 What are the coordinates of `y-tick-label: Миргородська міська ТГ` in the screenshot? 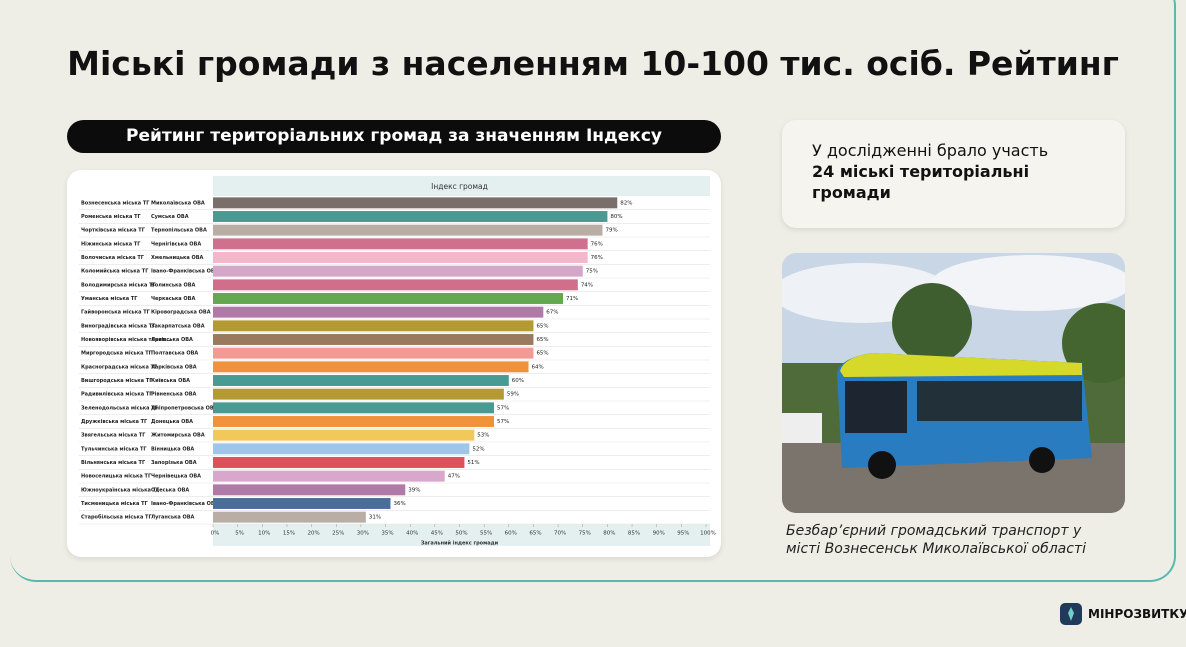 It's located at (117, 354).